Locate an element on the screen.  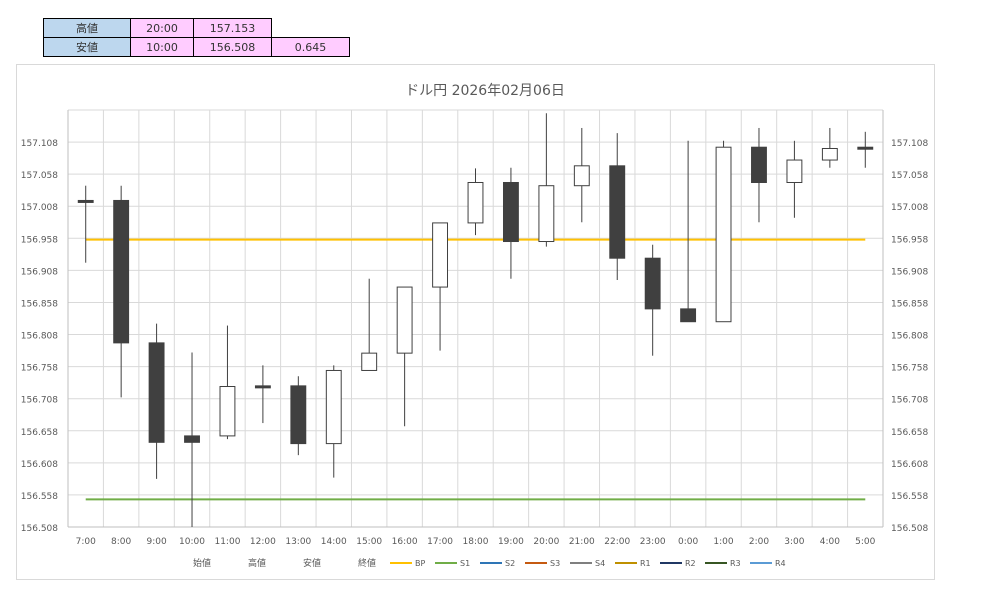
summary-time: 20:00 is located at coordinates (162, 28).